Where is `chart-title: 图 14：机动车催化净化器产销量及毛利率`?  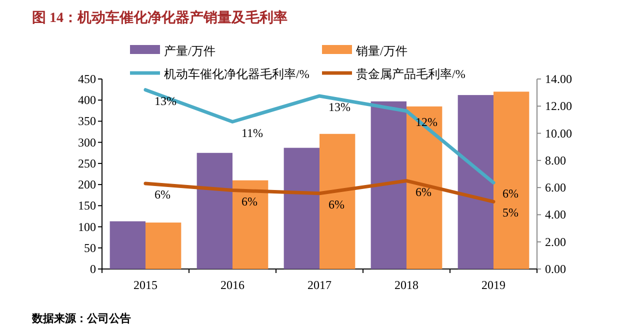 chart-title: 图 14：机动车催化净化器产销量及毛利率 is located at coordinates (160, 17).